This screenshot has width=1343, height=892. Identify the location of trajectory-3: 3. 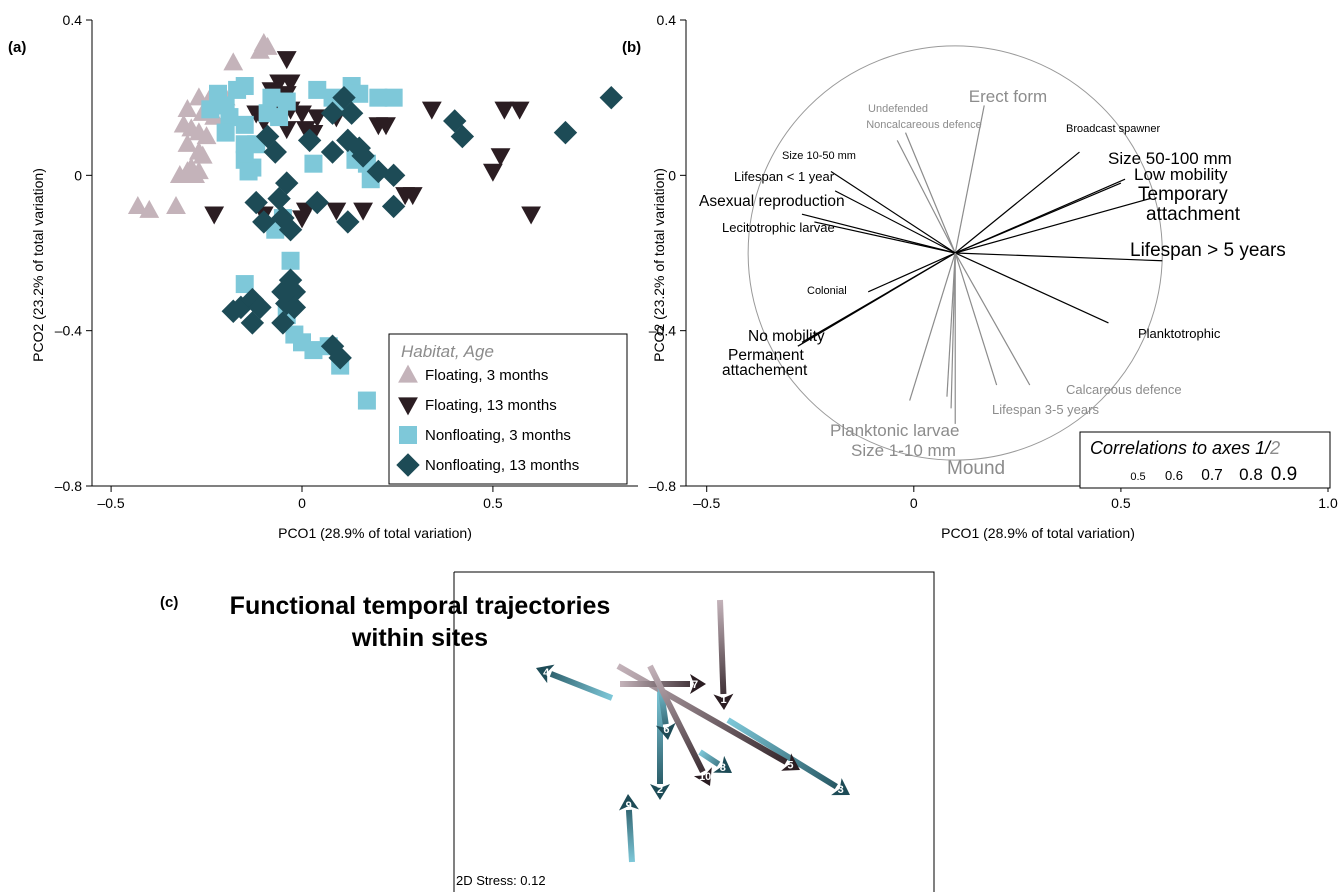
(788, 756).